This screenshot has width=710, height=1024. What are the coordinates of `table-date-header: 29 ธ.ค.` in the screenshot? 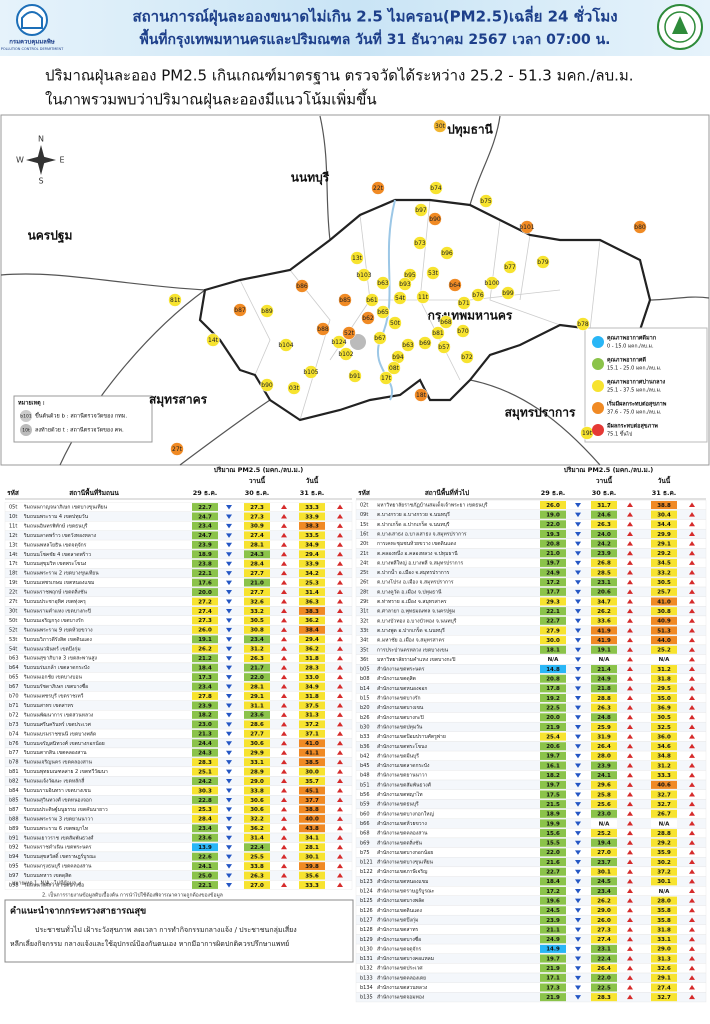 It's located at (205, 493).